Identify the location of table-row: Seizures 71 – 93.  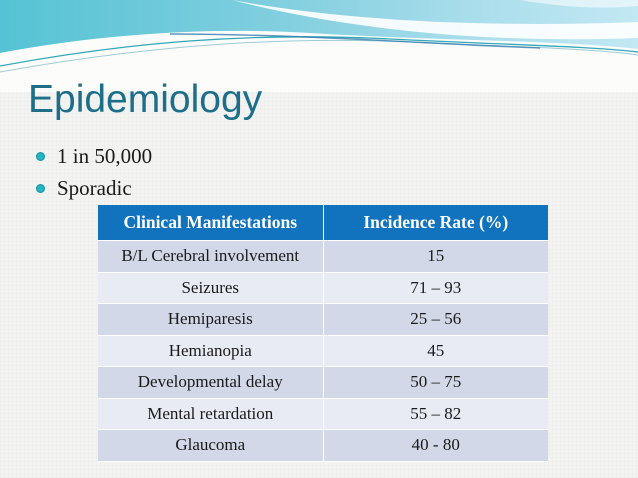
(323, 287).